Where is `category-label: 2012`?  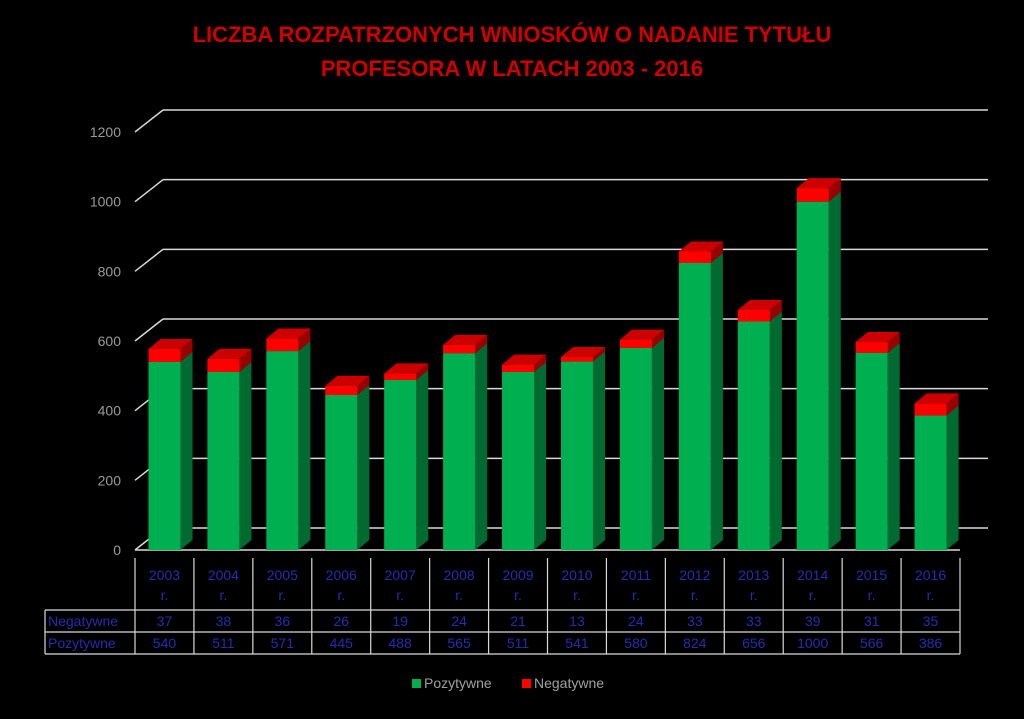
category-label: 2012 is located at coordinates (694, 575).